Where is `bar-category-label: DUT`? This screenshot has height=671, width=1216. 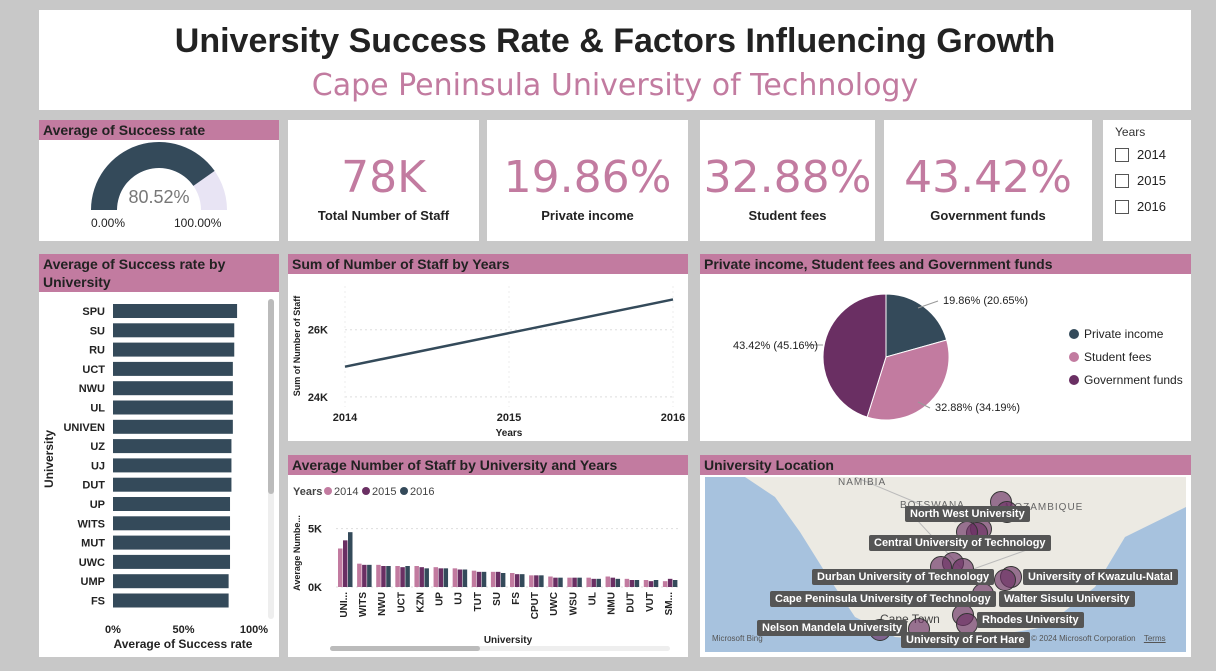 bar-category-label: DUT is located at coordinates (93, 486).